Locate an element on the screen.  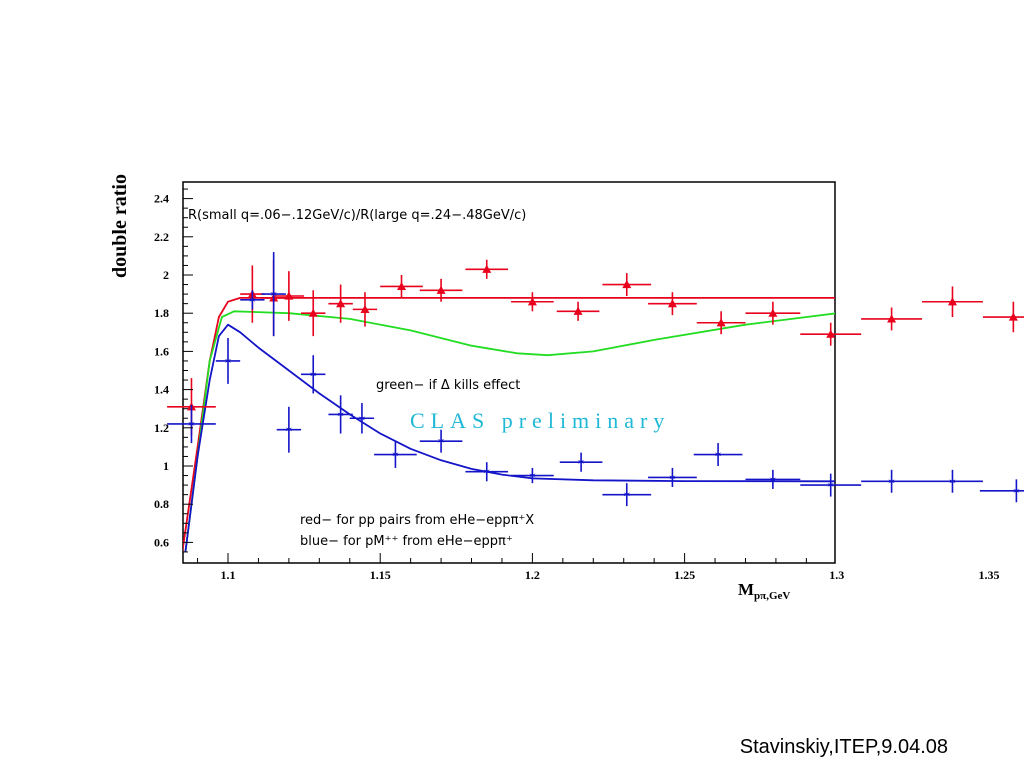
x-axis: 1.11.151.21.251.31.351.41.451.5 is located at coordinates (598, 567).